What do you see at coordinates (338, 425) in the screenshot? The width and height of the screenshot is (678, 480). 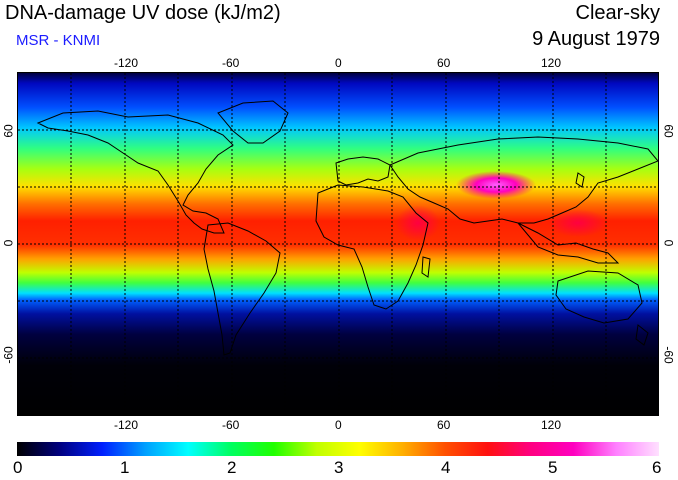 I see `lon-tick-bottom: 0` at bounding box center [338, 425].